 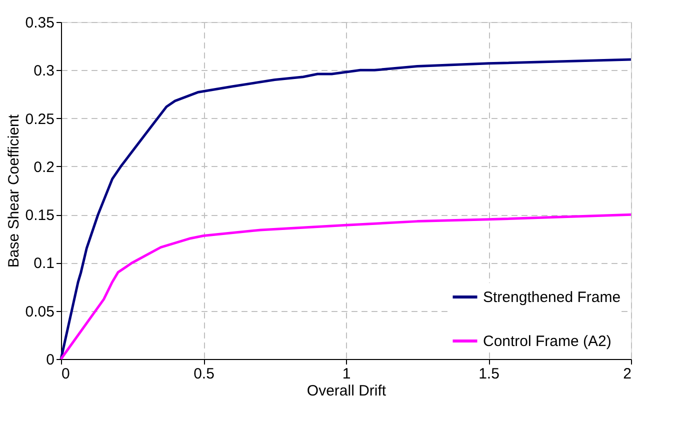 What do you see at coordinates (39, 311) in the screenshot?
I see `y-tick-label: 0.05` at bounding box center [39, 311].